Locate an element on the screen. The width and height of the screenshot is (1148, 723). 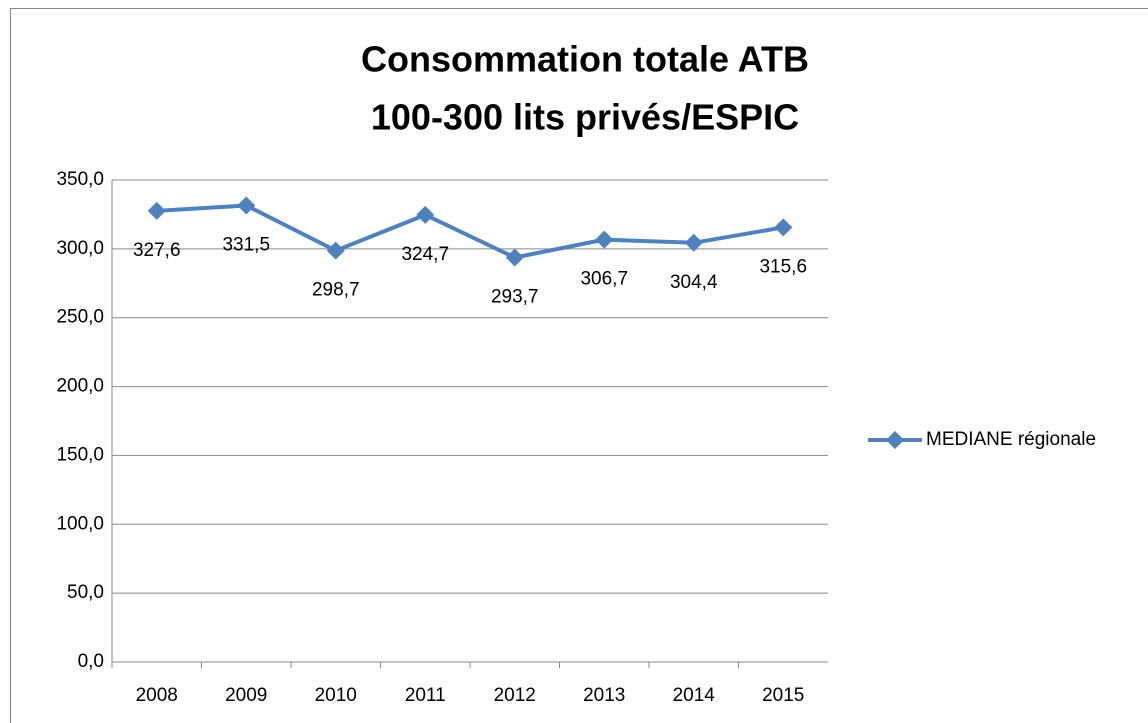
y-tick-label: 200,0 is located at coordinates (80, 386).